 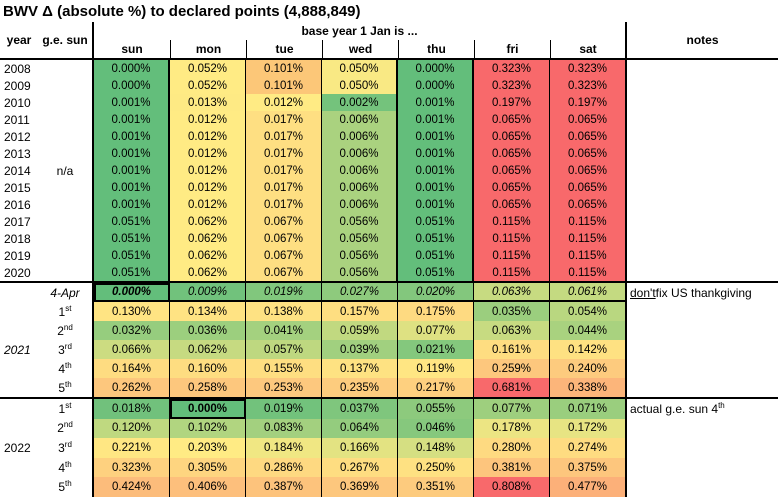 What do you see at coordinates (19, 40) in the screenshot?
I see `year-column-header: year` at bounding box center [19, 40].